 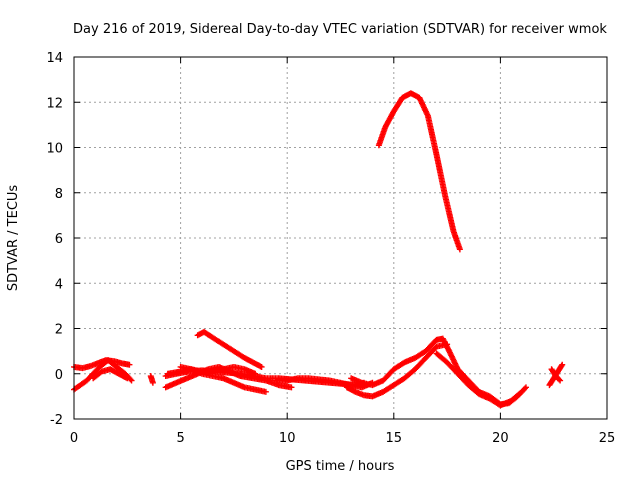 What do you see at coordinates (56, 420) in the screenshot?
I see `y-tick-label: -2` at bounding box center [56, 420].